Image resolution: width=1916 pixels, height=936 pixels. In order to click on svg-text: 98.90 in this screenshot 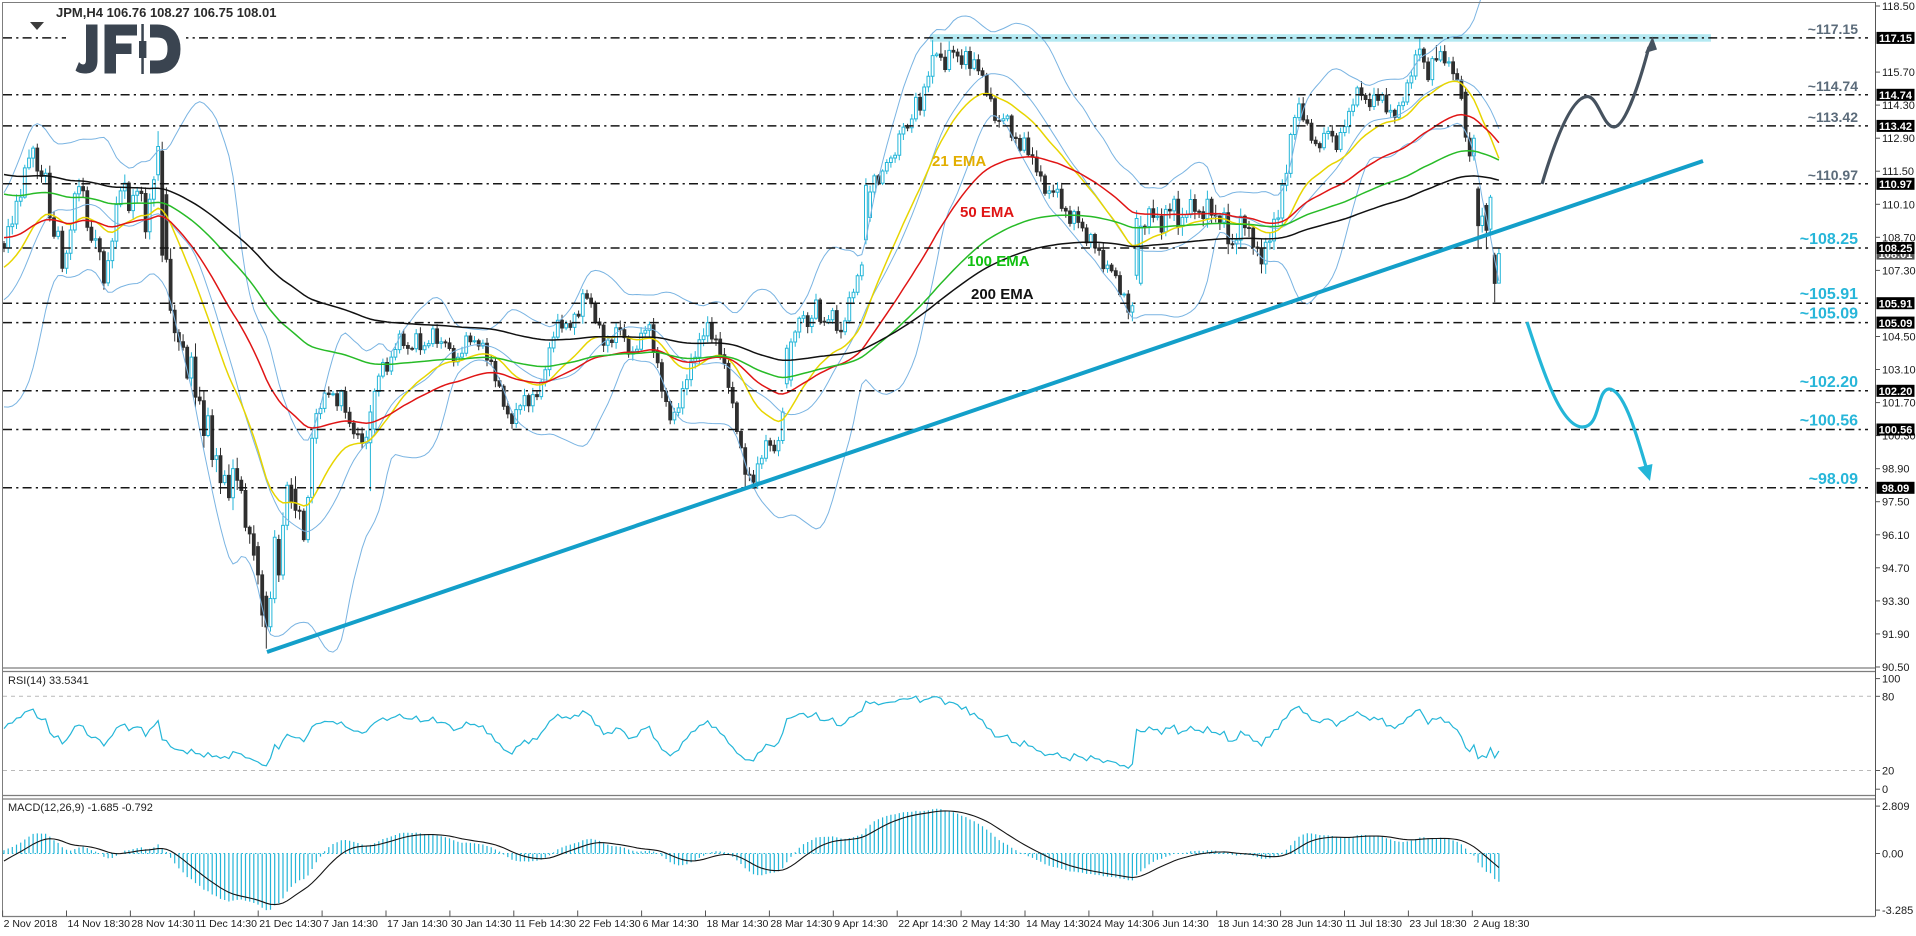, I will do `click(1896, 470)`.